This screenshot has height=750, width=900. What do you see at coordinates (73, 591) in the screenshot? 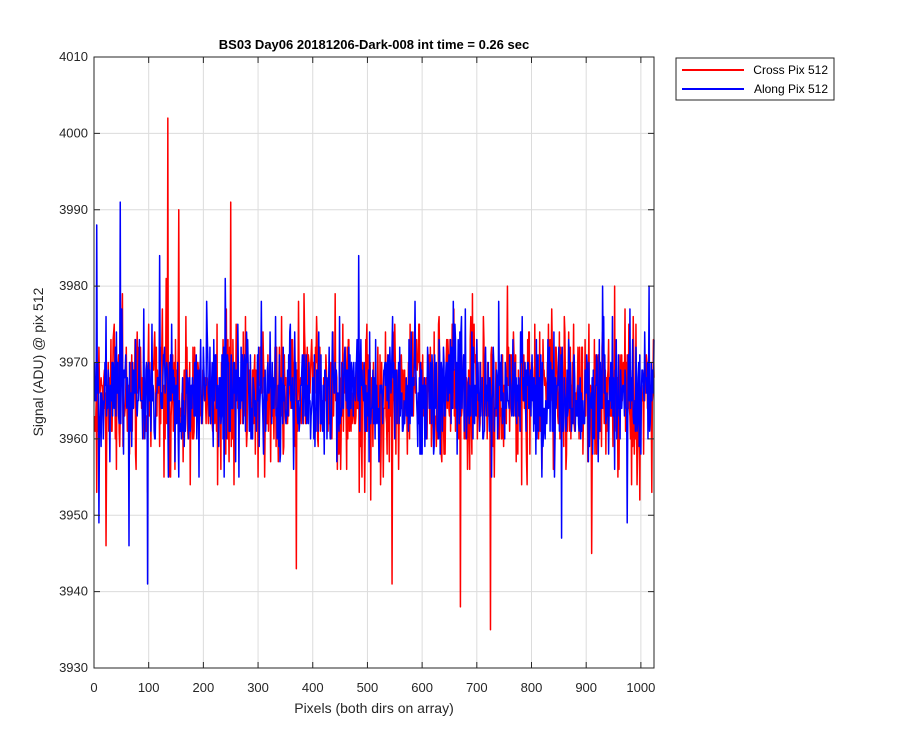
I see `y-tick-label: 3940` at bounding box center [73, 591].